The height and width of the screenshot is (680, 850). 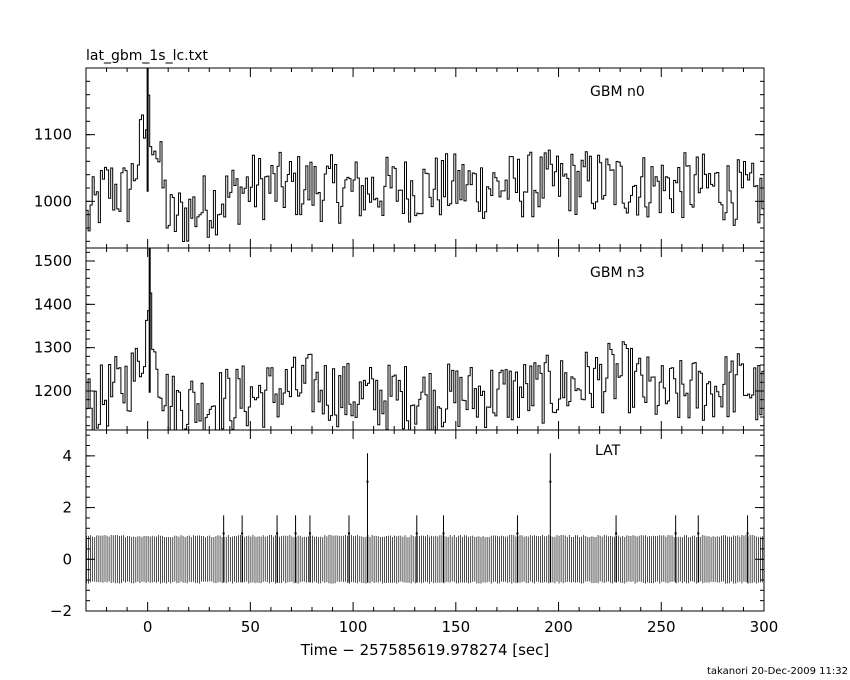 What do you see at coordinates (353, 627) in the screenshot?
I see `x-tick-label: 100` at bounding box center [353, 627].